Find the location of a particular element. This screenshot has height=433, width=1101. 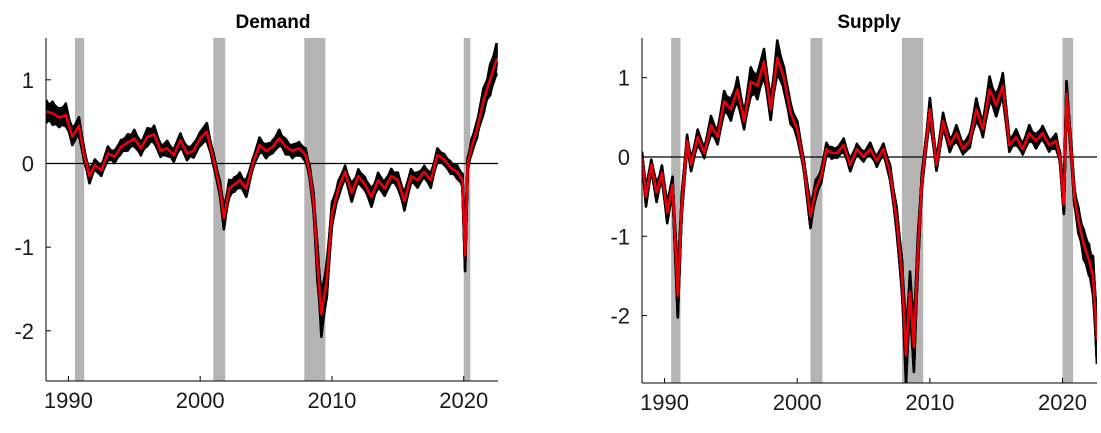

supply-x-tick-label-2010: 2010 is located at coordinates (929, 402).